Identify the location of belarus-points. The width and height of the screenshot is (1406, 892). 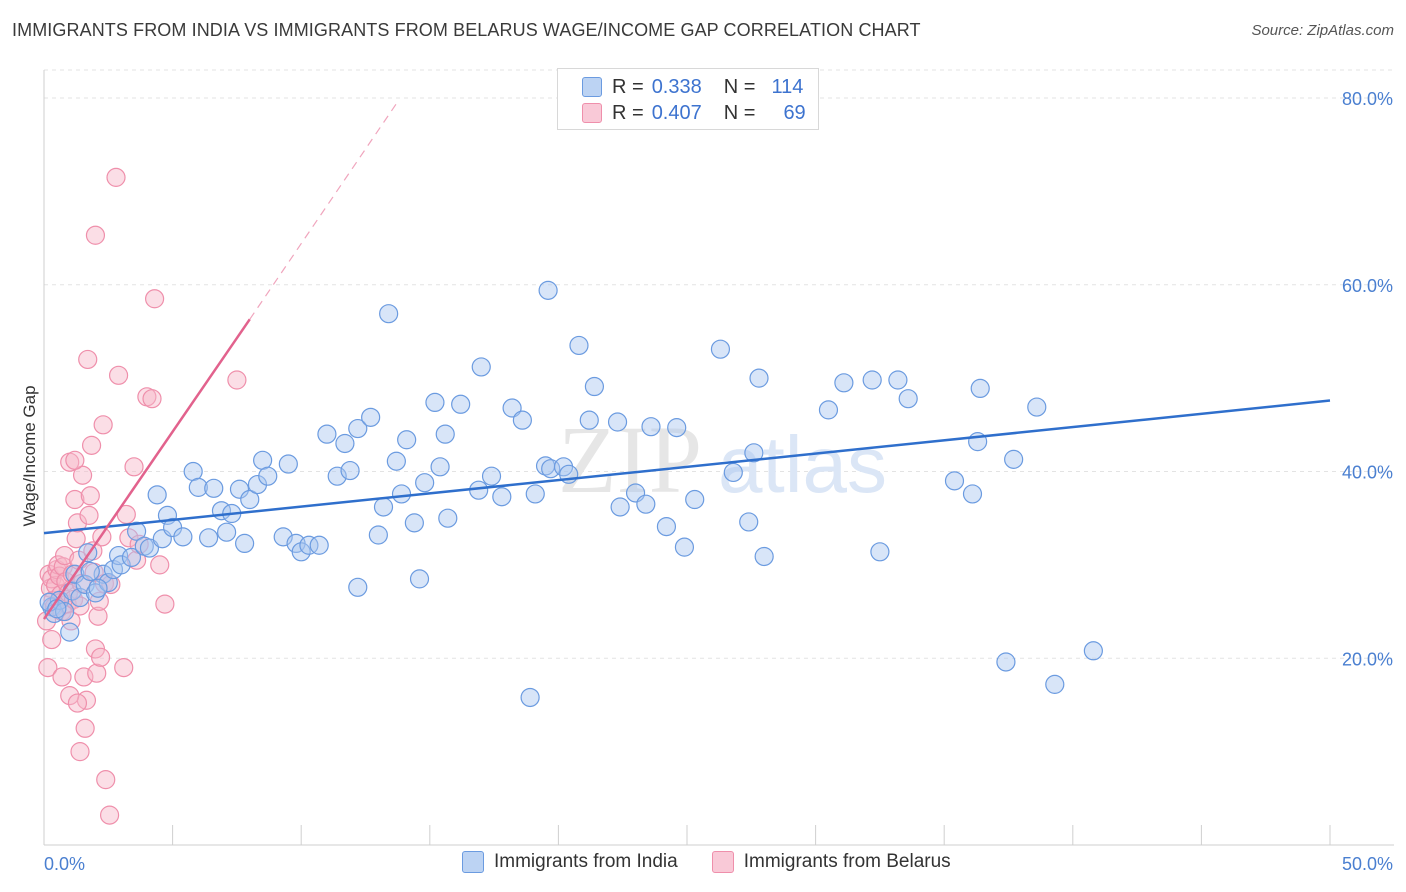
(141, 496).